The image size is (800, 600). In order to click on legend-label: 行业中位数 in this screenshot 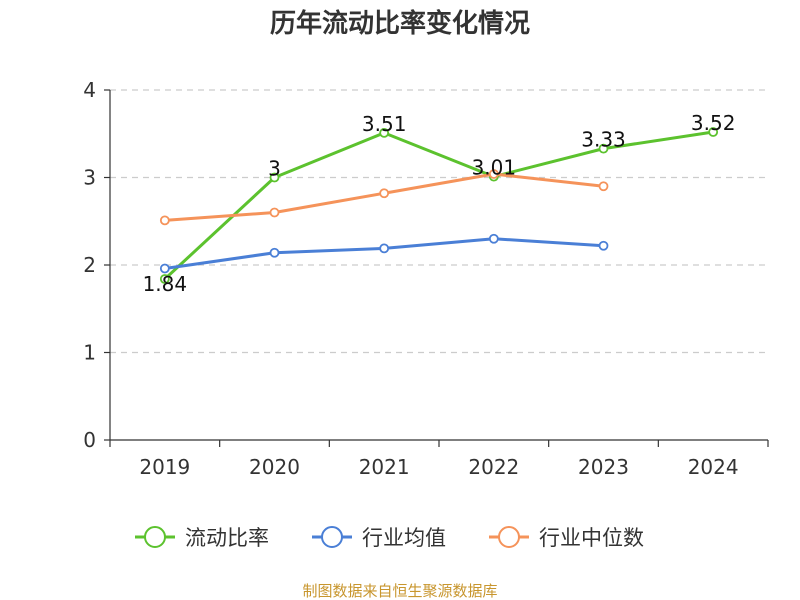, I will do `click(591, 538)`.